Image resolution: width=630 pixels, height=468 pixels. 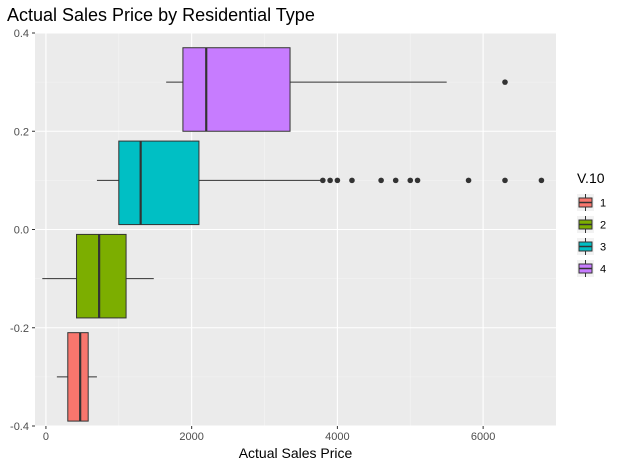 I want to click on legend-title: V.10, so click(x=591, y=178).